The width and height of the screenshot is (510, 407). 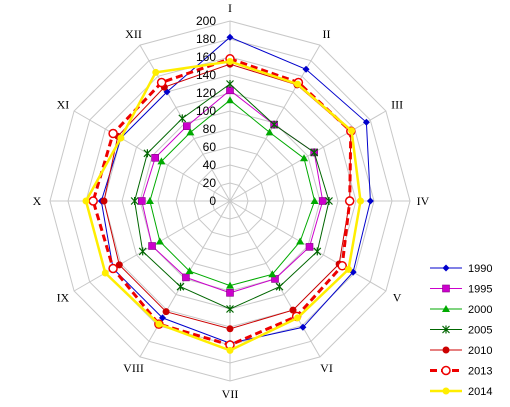 What do you see at coordinates (480, 269) in the screenshot?
I see `legend-label: 1990` at bounding box center [480, 269].